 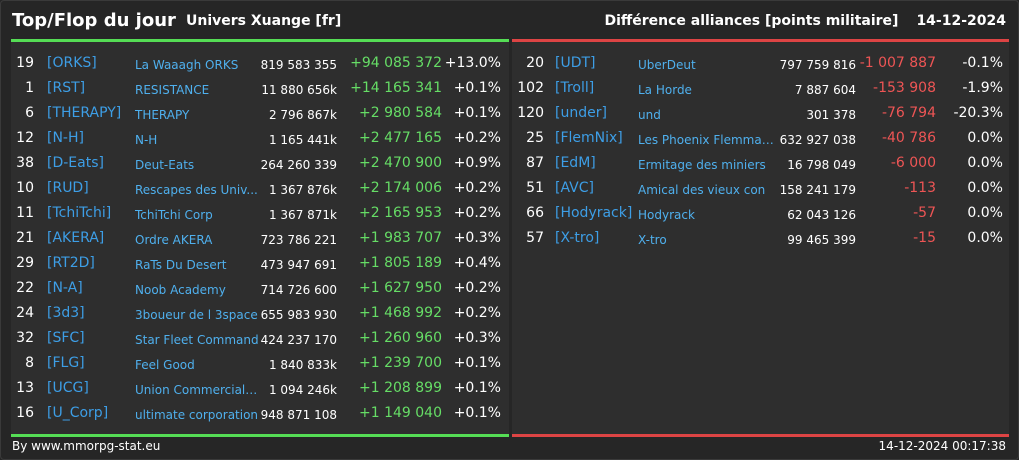 I want to click on alliance-points: 11 880 656k, so click(x=299, y=90).